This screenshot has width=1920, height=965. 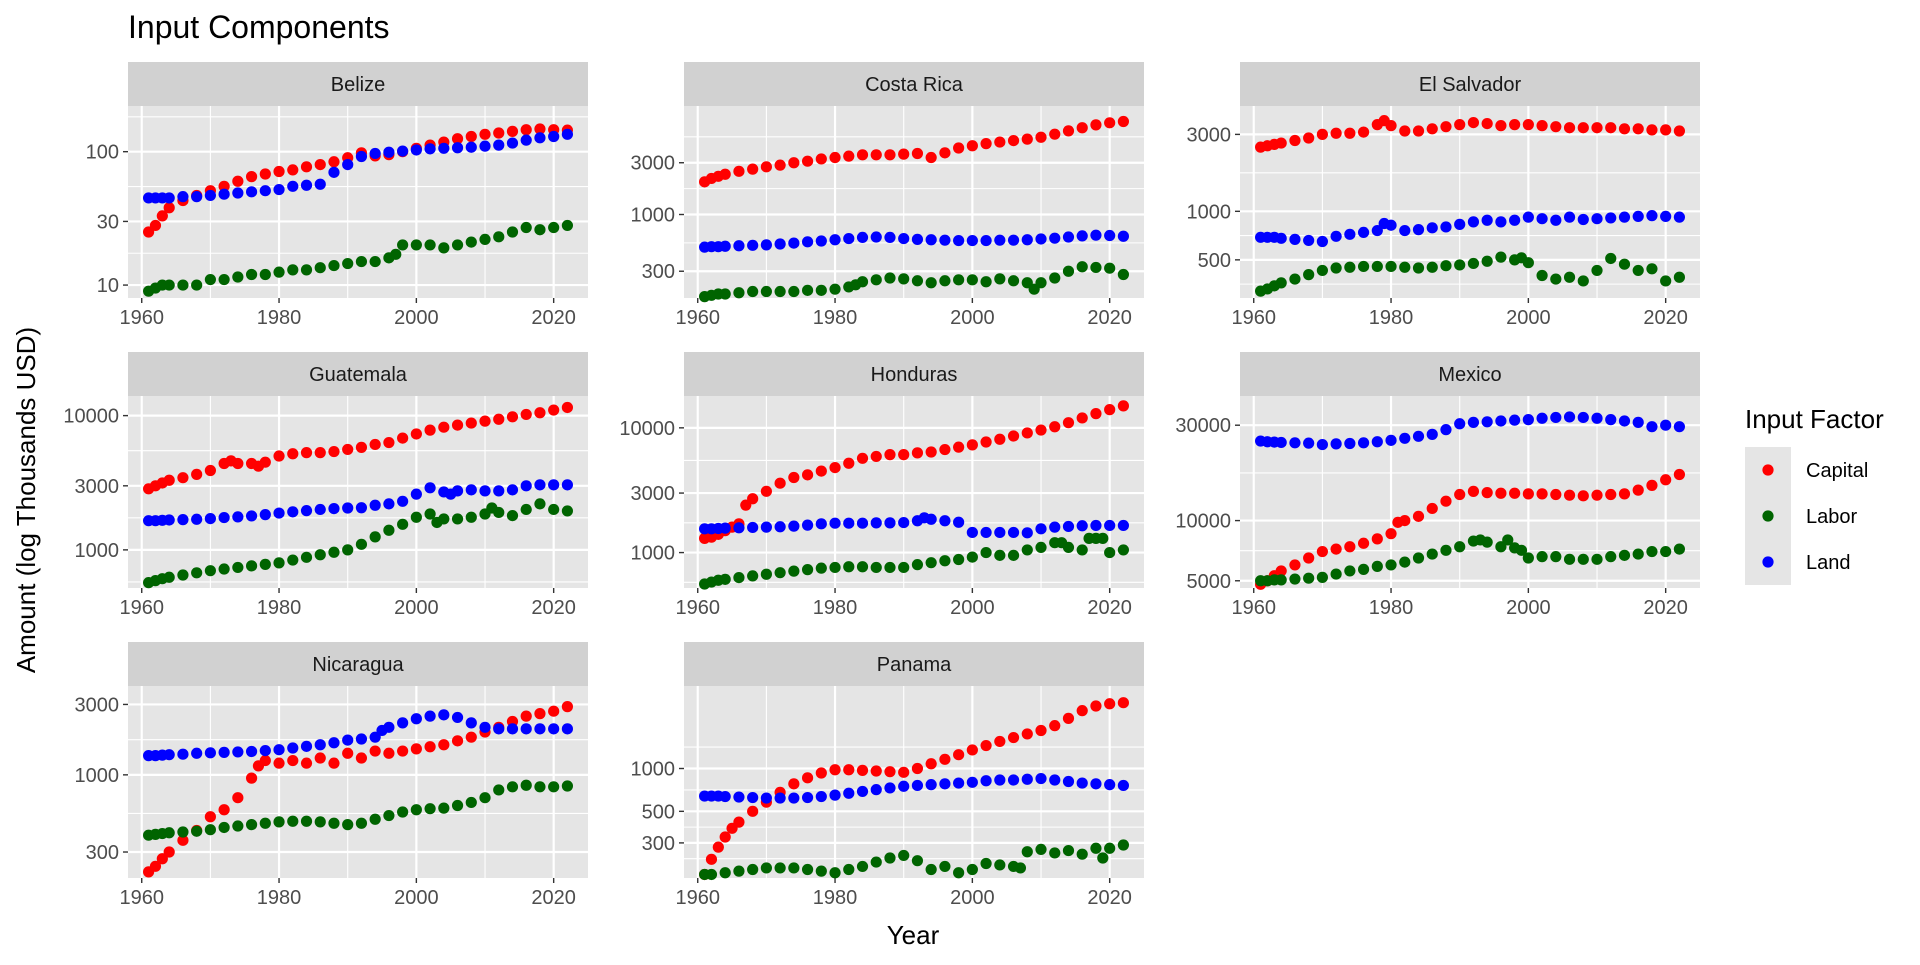 What do you see at coordinates (881, 485) in the screenshot?
I see `facet-honduras: Honduras 1960 1980 2000 2020 1000 3000 10000` at bounding box center [881, 485].